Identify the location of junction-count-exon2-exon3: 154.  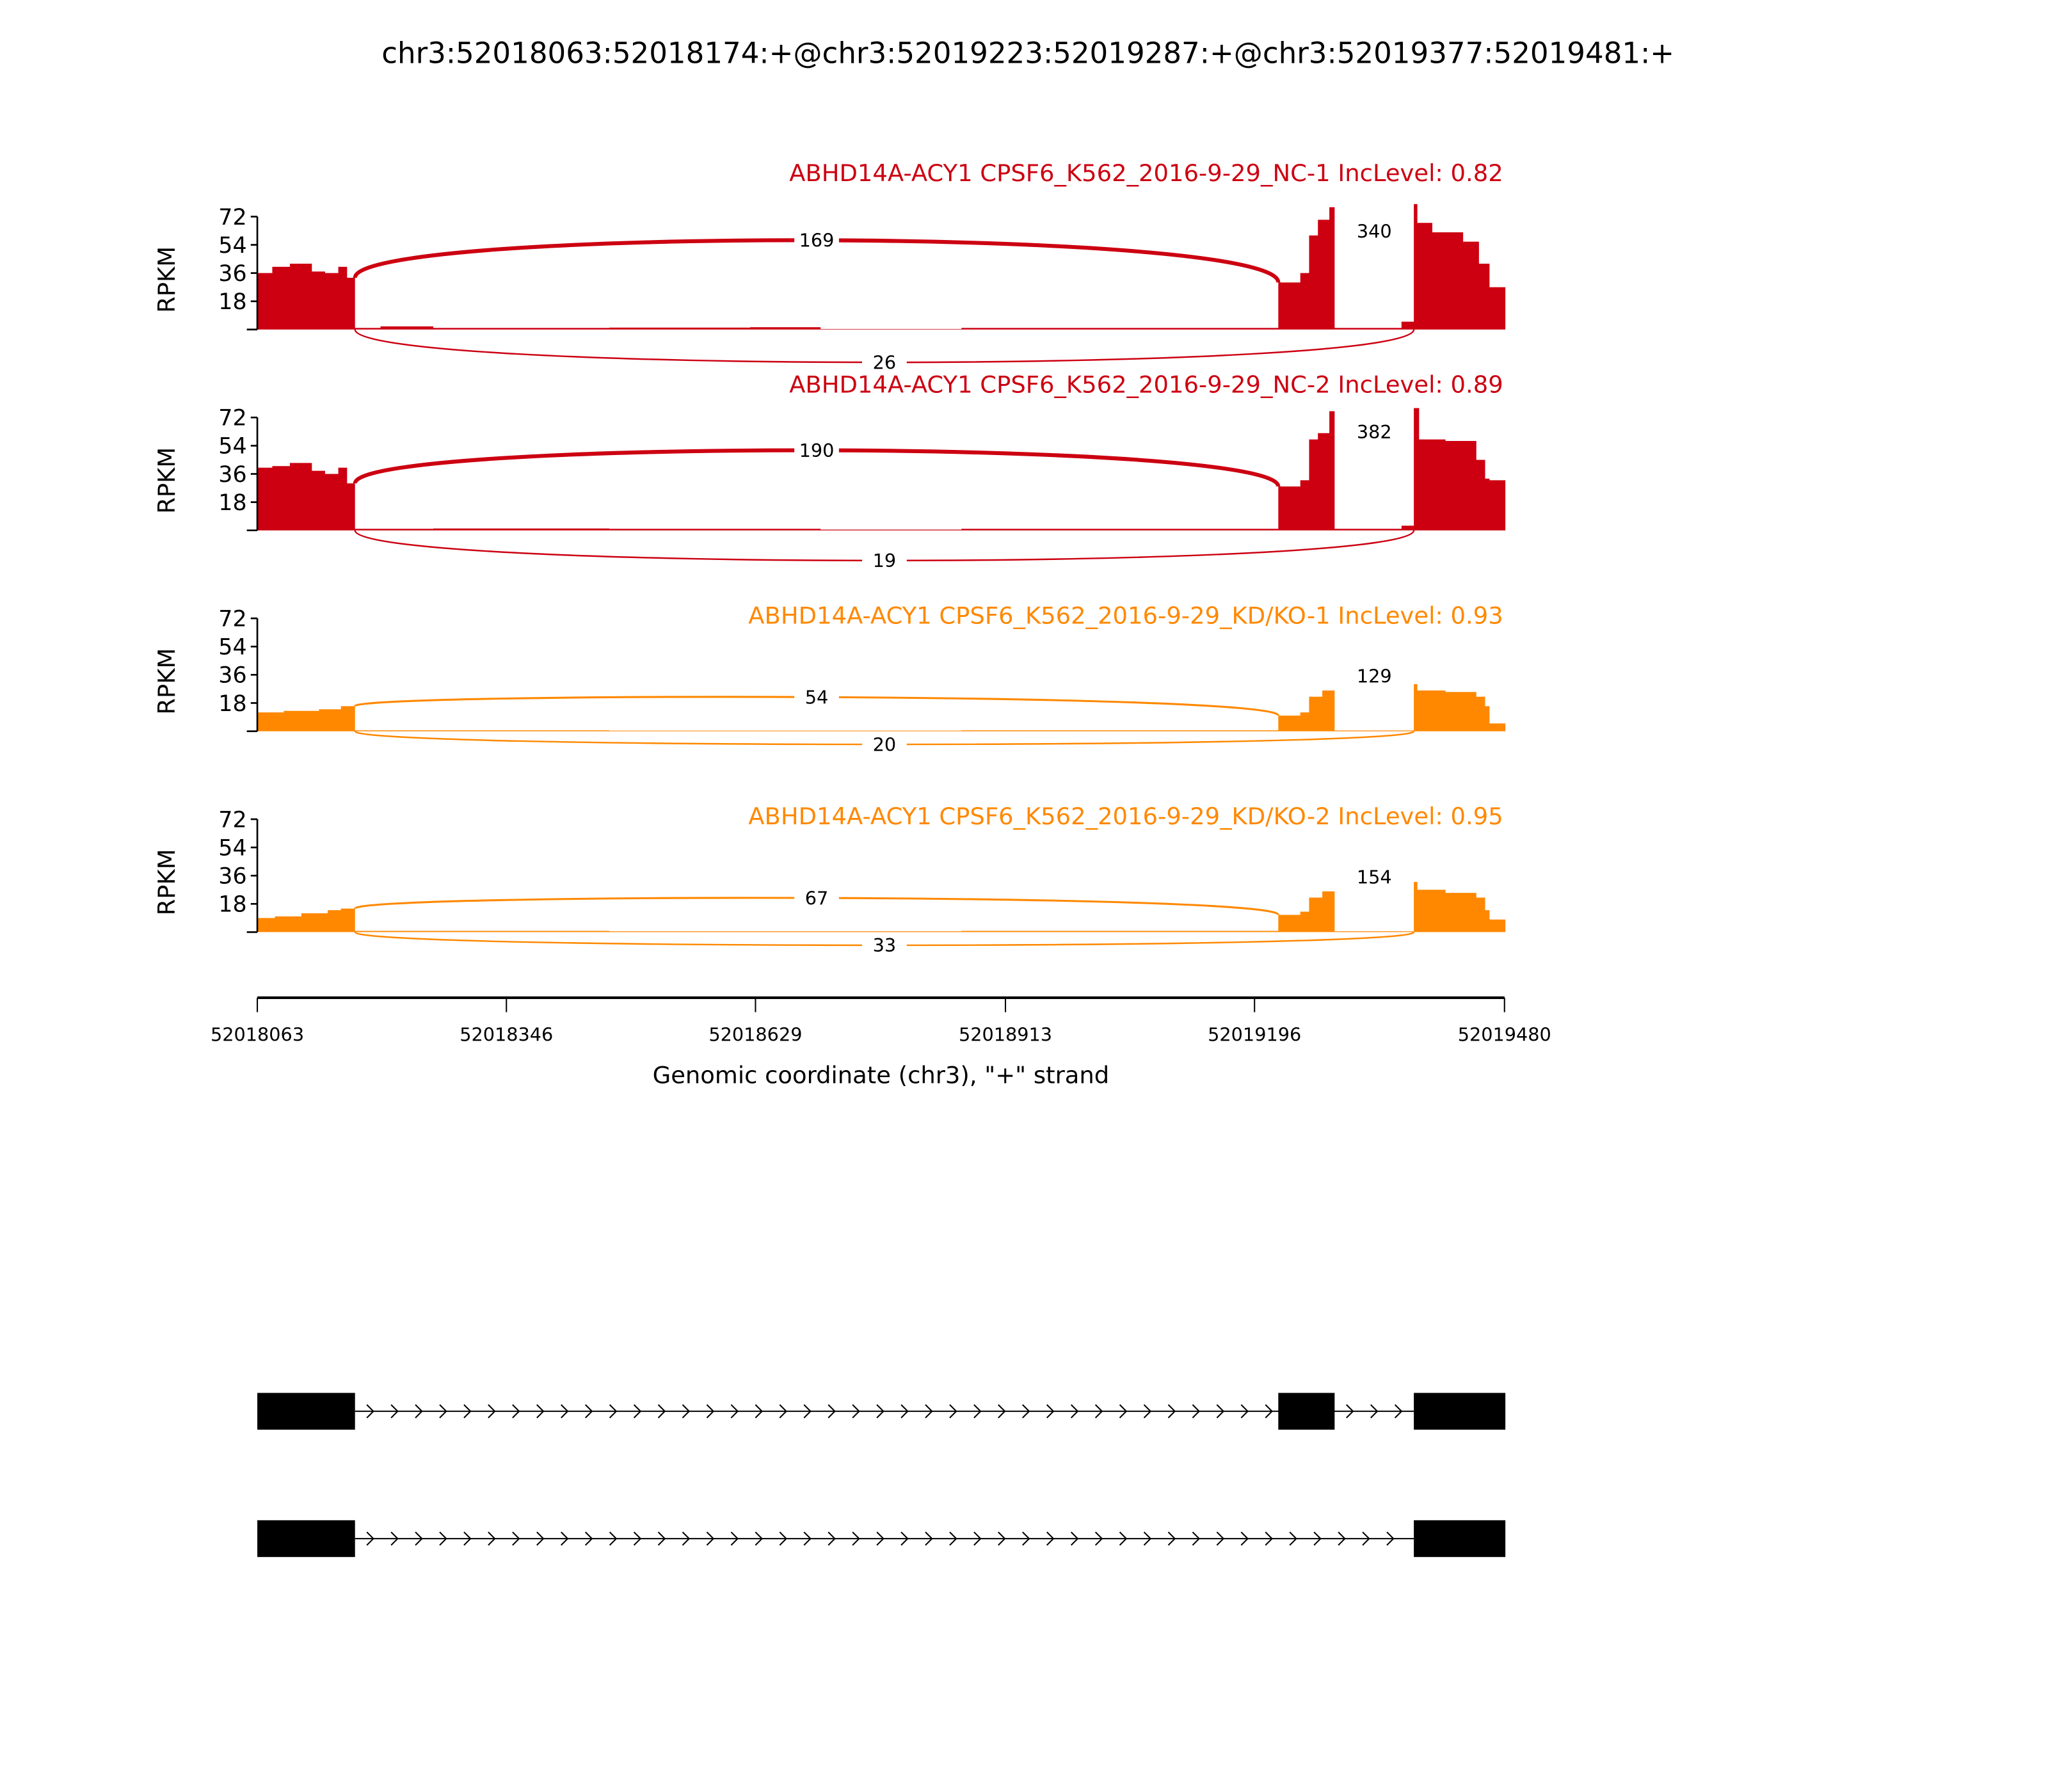
(1374, 877).